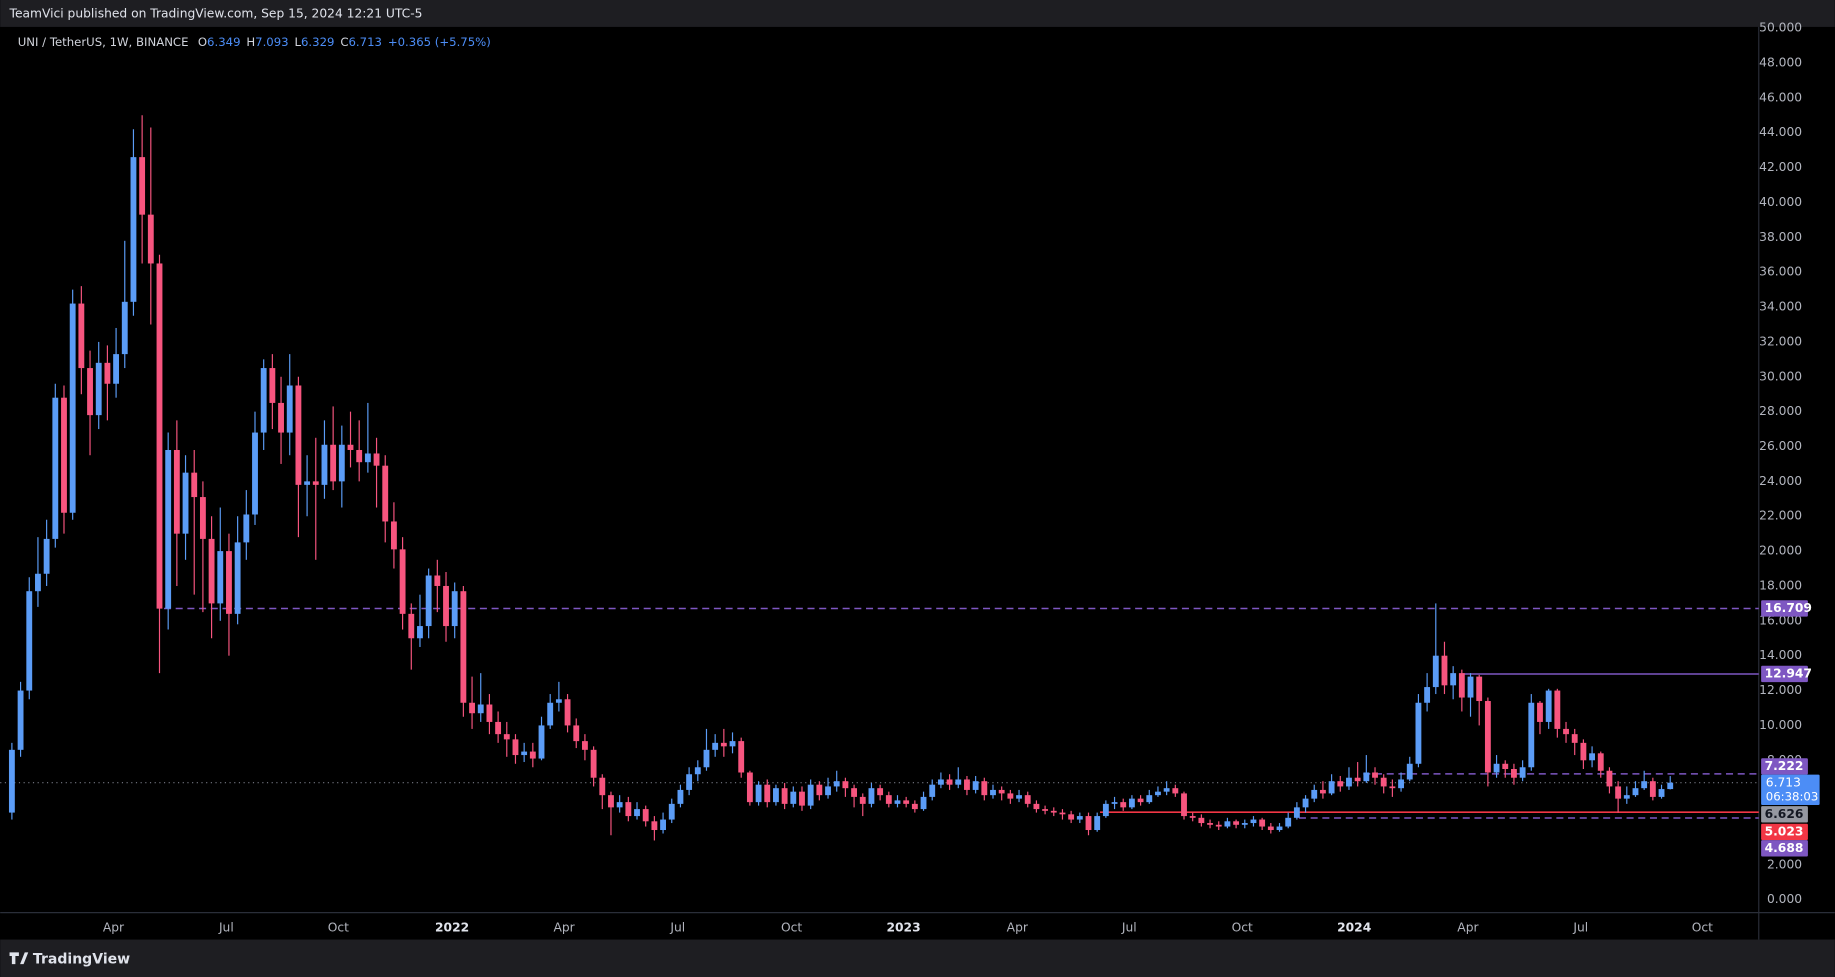  I want to click on y-tick-label: 14.000, so click(1780, 655).